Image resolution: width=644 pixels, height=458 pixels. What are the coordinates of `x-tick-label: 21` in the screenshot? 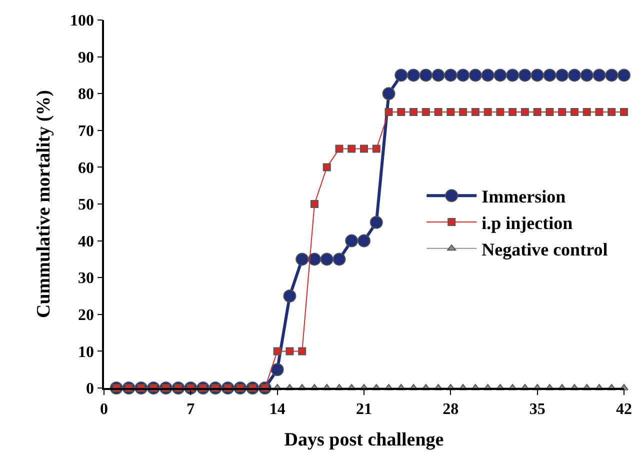 It's located at (364, 409).